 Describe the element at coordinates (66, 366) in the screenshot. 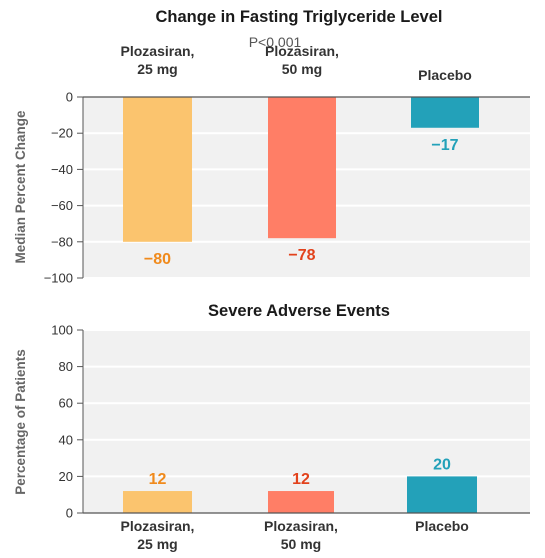

I see `y-tick-label: 80` at that location.